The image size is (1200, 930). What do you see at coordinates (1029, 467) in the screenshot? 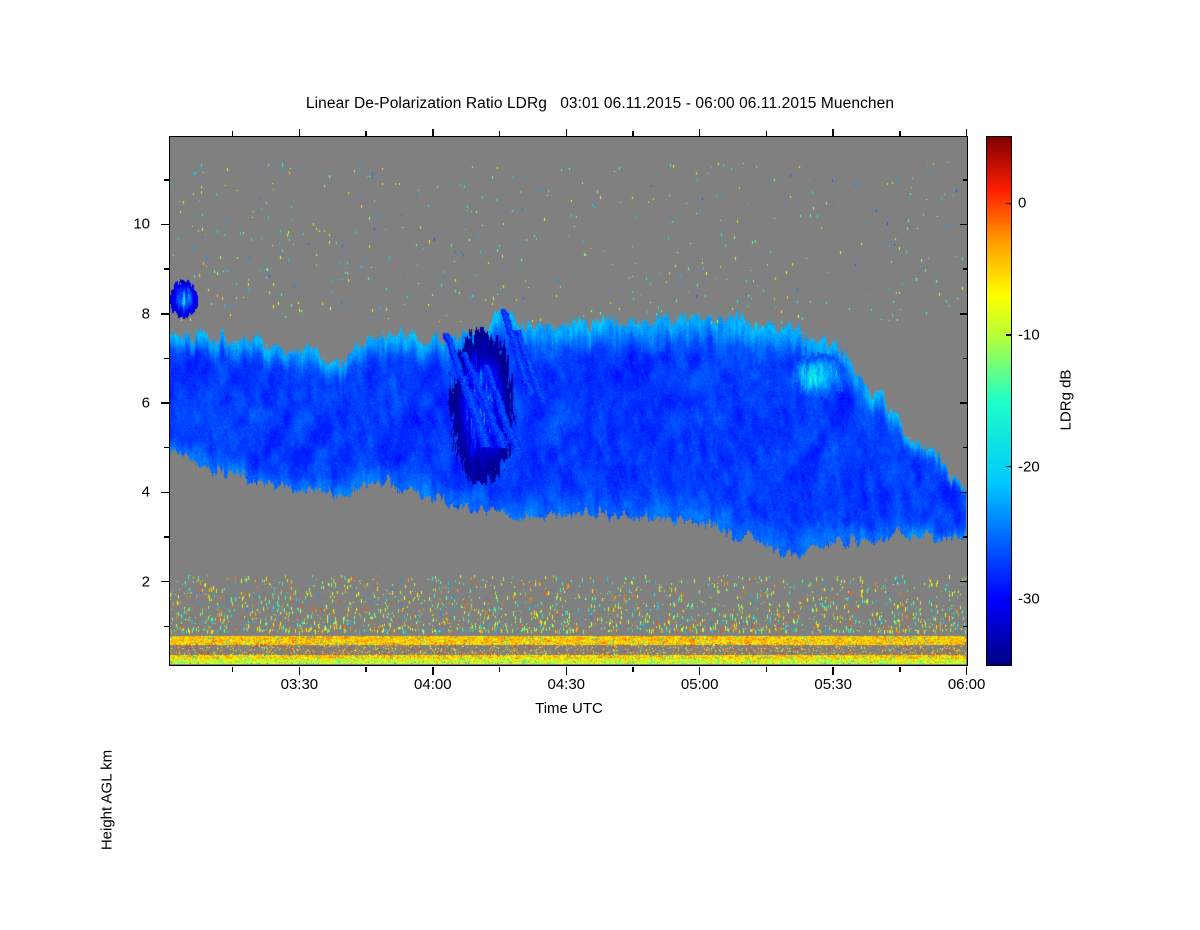
I see `colorbar-tick-label: -20` at bounding box center [1029, 467].